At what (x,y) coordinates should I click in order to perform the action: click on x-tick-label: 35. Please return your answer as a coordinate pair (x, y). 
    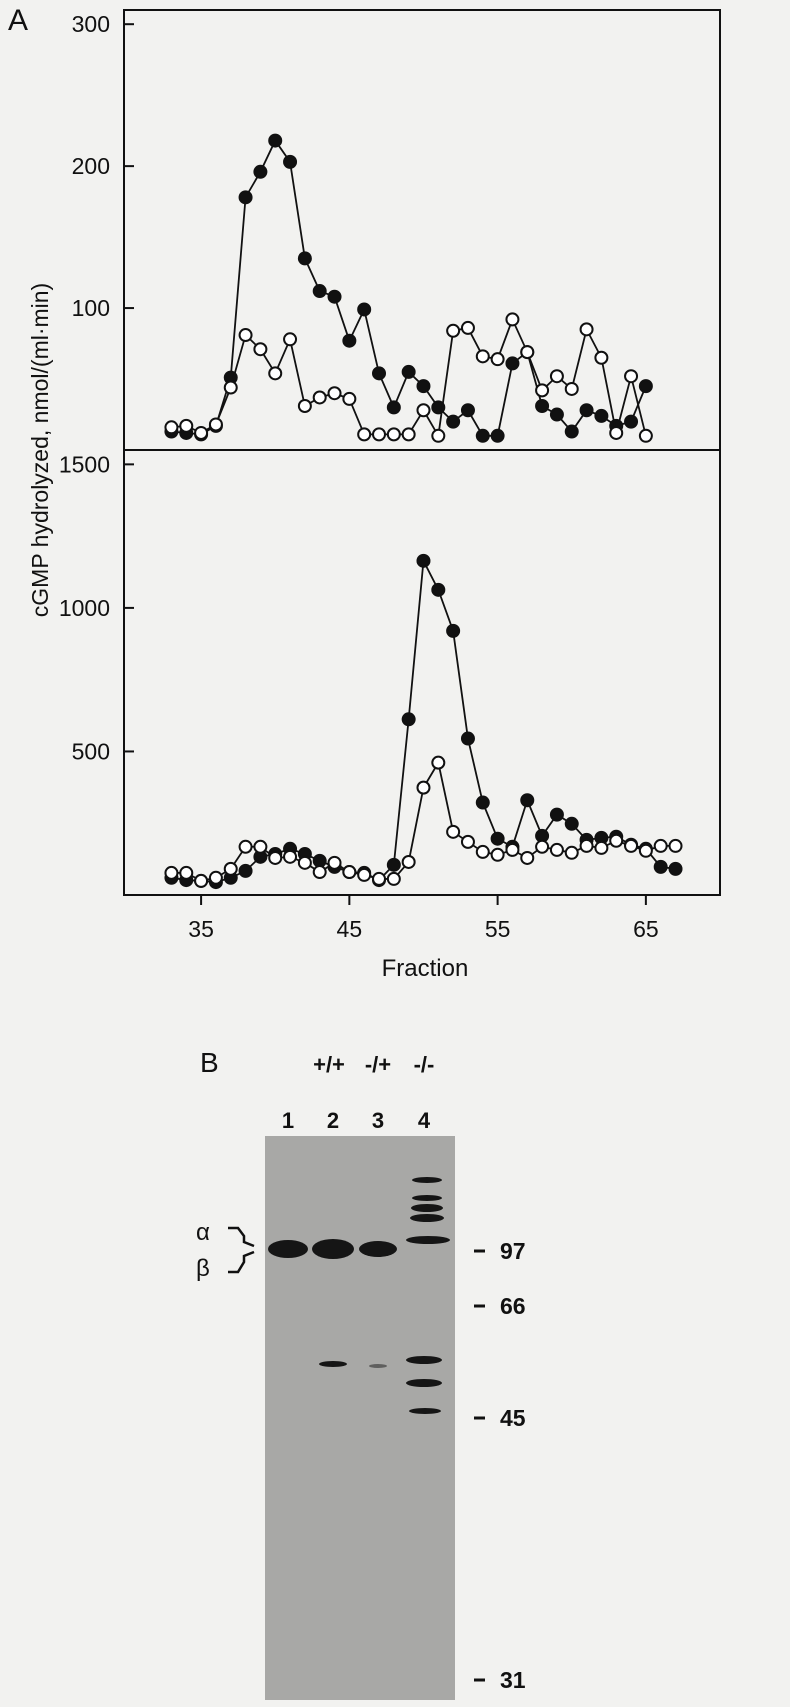
    Looking at the image, I should click on (201, 929).